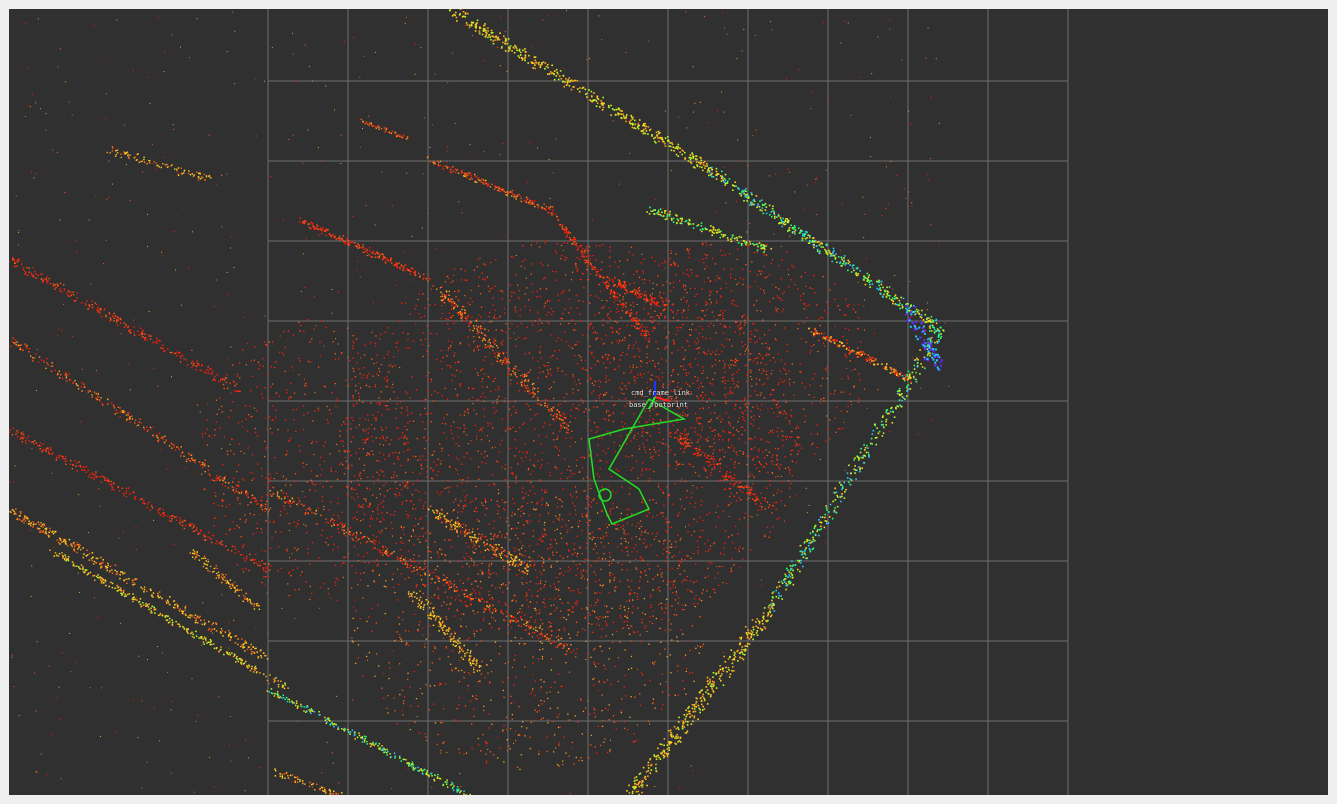 The width and height of the screenshot is (1337, 804). Describe the element at coordinates (605, 495) in the screenshot. I see `trajectory-marker` at that location.